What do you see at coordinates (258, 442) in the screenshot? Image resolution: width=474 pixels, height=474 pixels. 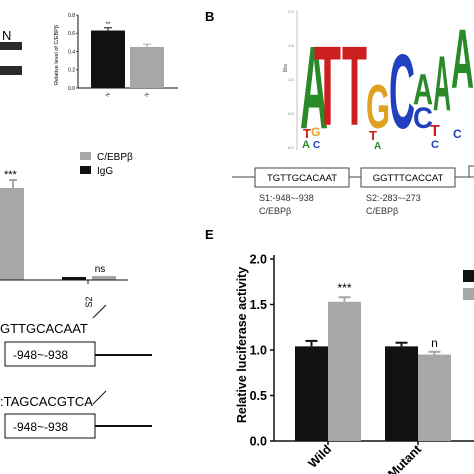 I see `e-y-tick-label: 0.0` at bounding box center [258, 442].